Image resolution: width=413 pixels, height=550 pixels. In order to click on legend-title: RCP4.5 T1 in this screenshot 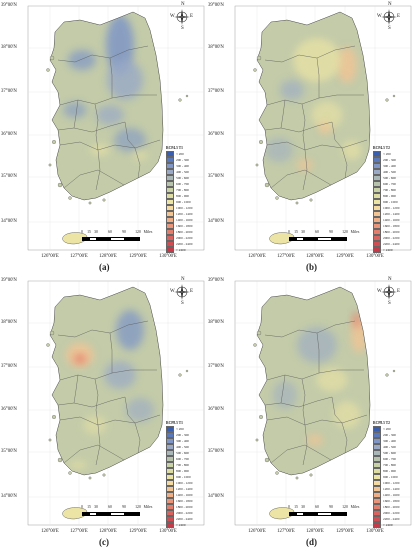, I will do `click(174, 148)`.